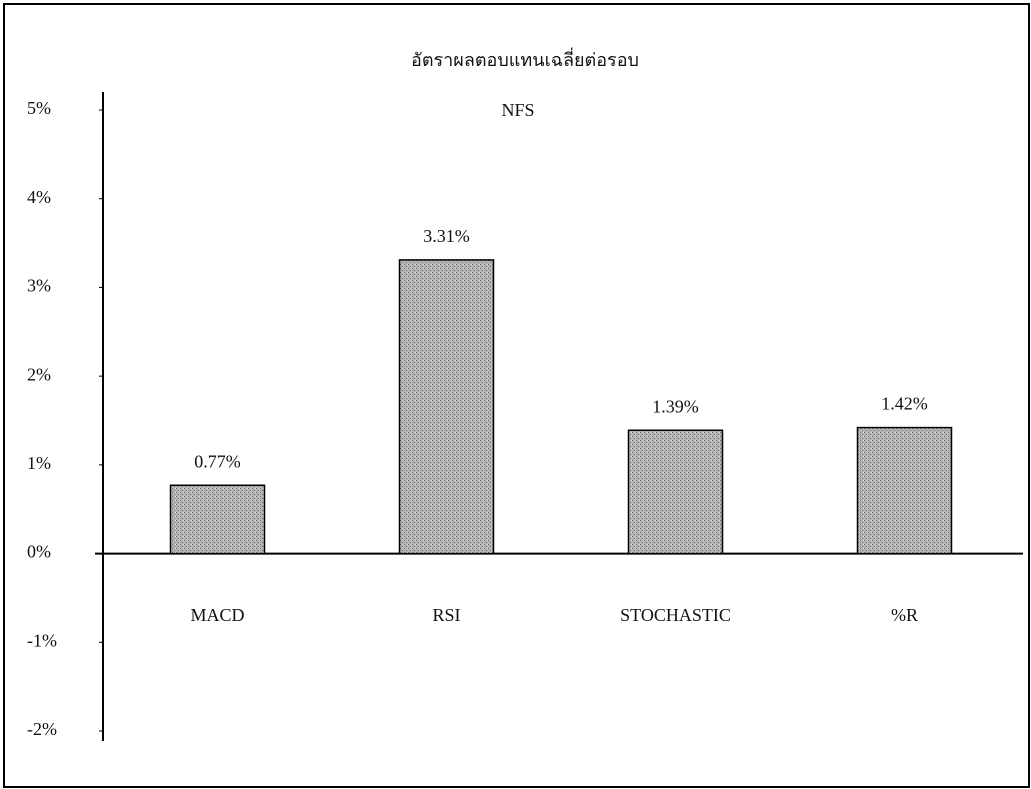 This screenshot has height=789, width=1031. I want to click on chart-subtitle: NFS, so click(517, 110).